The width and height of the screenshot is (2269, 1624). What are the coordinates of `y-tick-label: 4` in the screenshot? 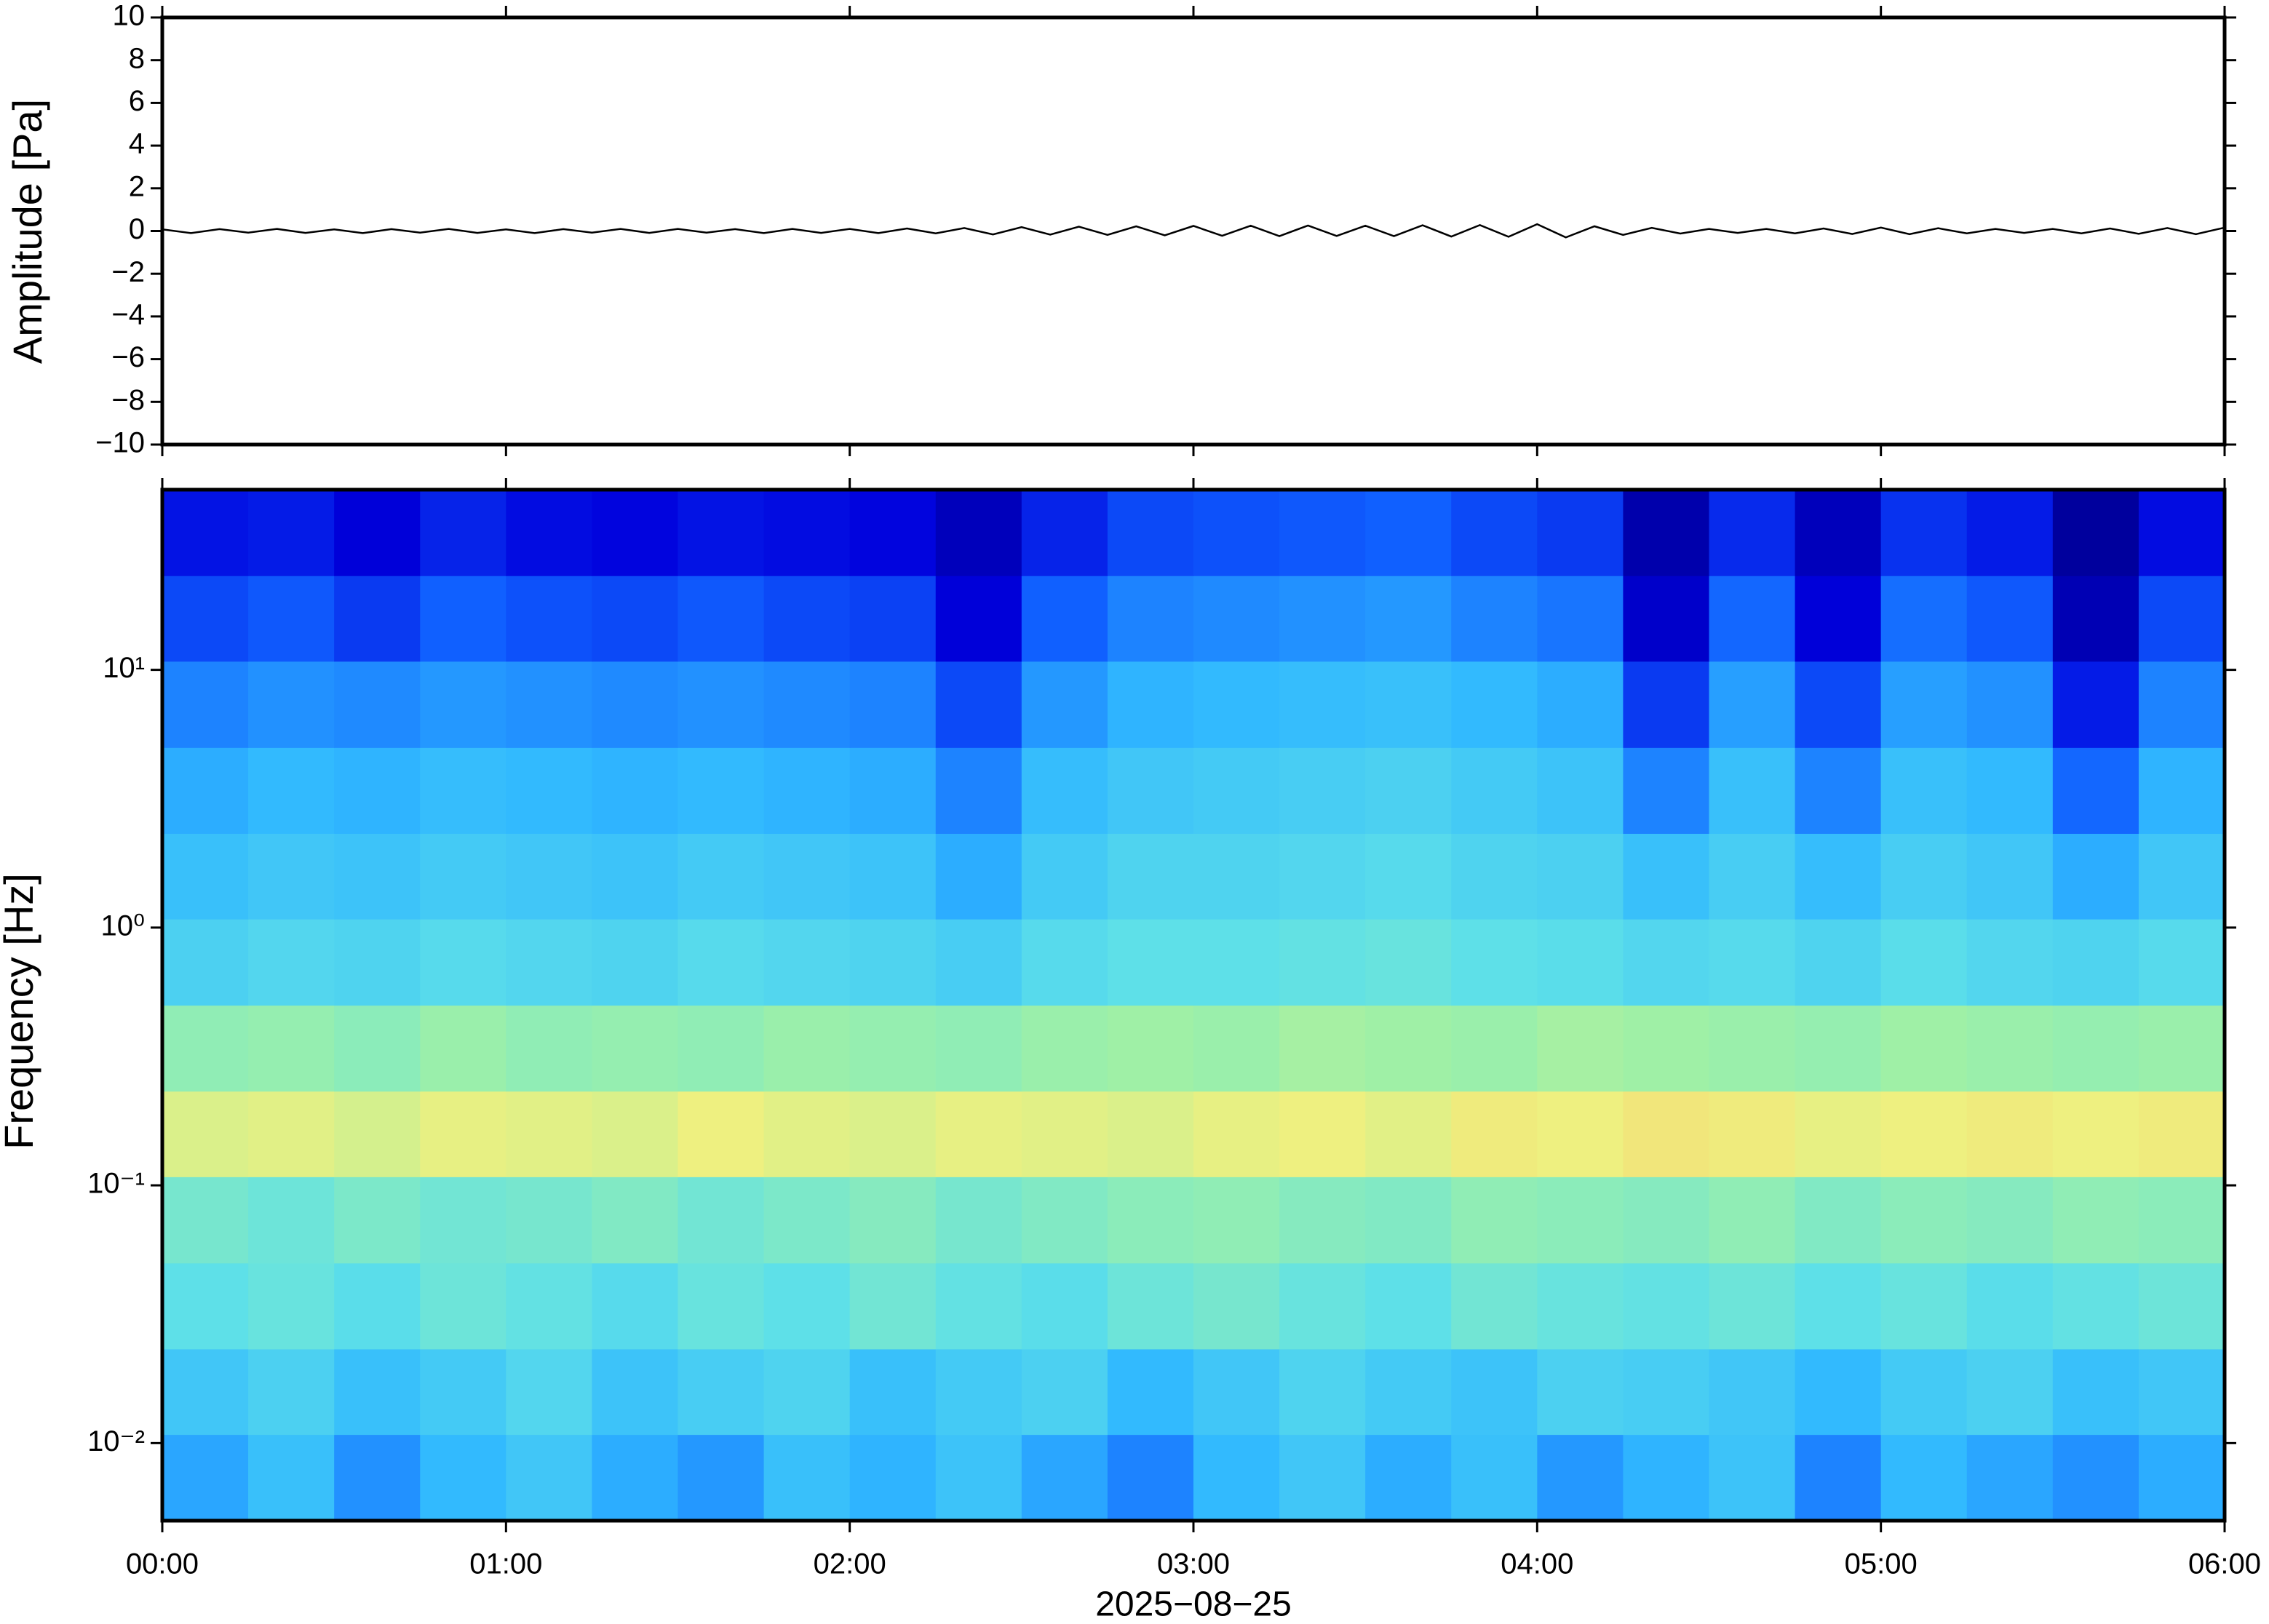 It's located at (137, 144).